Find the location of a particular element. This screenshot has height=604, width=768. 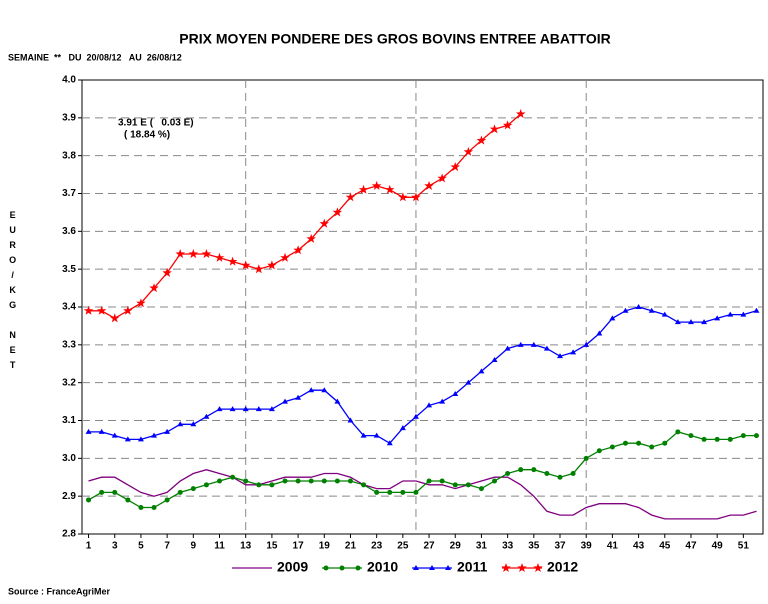

x-tick-label: 23 is located at coordinates (377, 546).